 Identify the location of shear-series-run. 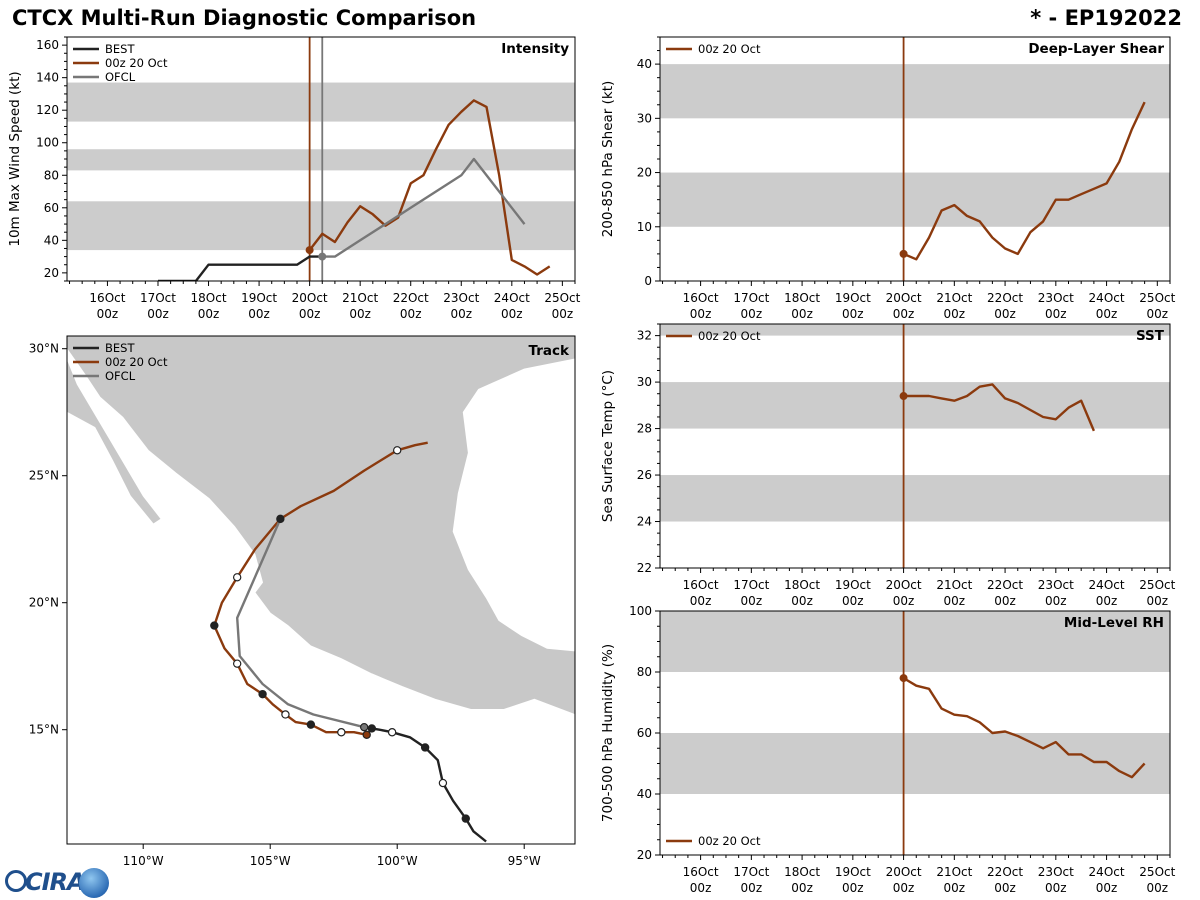
(1024, 181).